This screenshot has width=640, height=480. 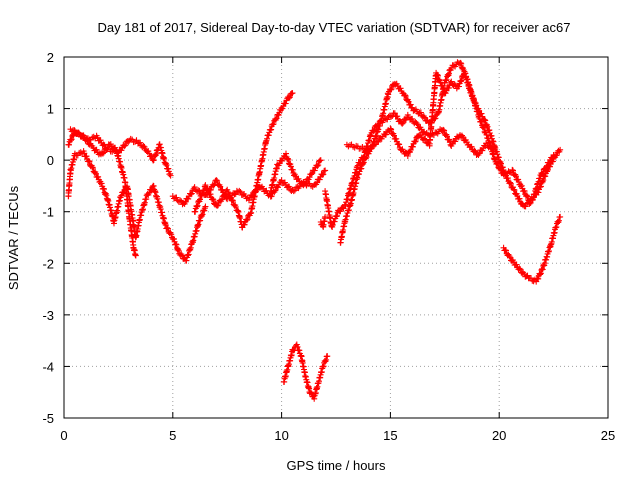 What do you see at coordinates (50, 160) in the screenshot?
I see `y-tick-label: 0` at bounding box center [50, 160].